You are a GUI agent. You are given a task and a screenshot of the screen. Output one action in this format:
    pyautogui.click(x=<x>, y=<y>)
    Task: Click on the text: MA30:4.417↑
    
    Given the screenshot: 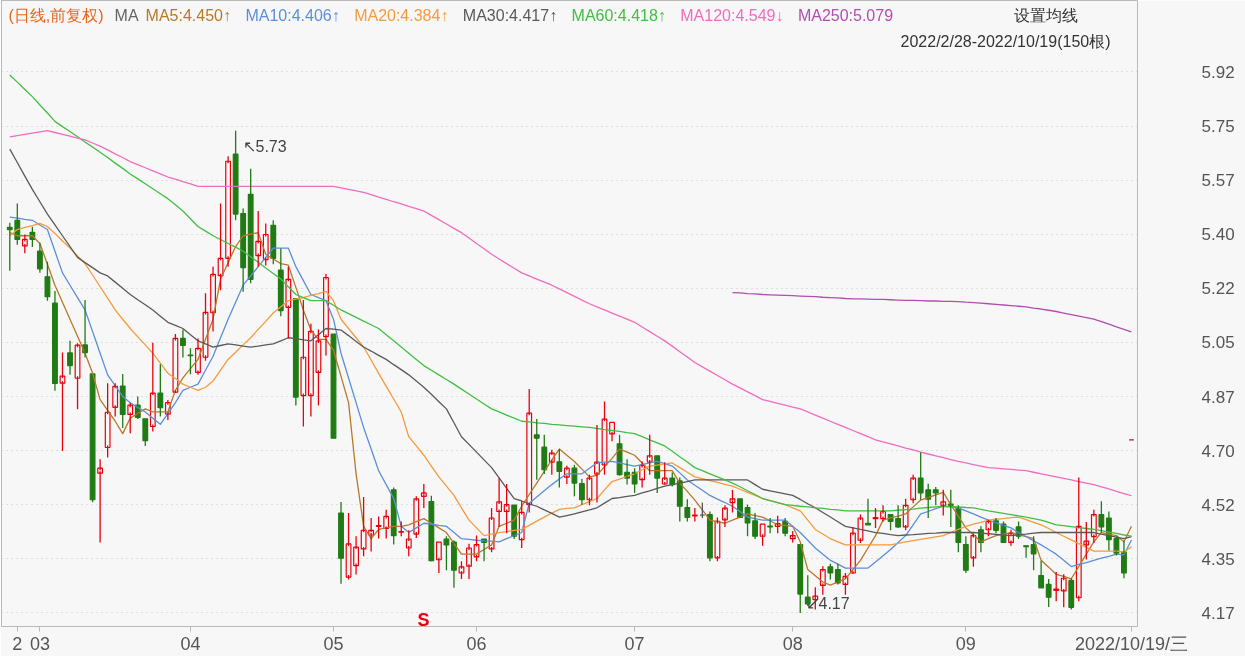 What is the action you would take?
    pyautogui.click(x=510, y=15)
    